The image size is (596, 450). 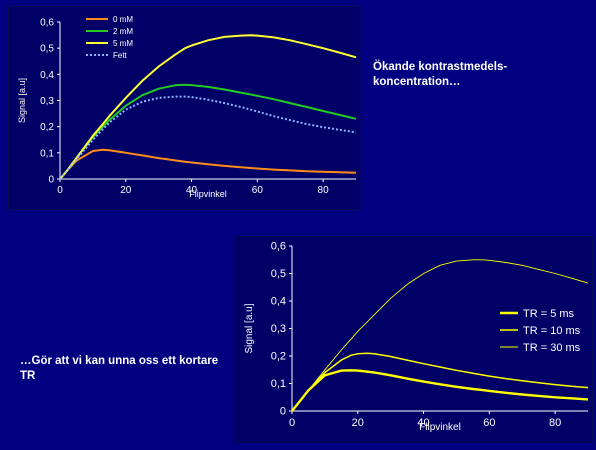 I want to click on chart2-legend-label-2: TR = 30 ms, so click(x=552, y=348).